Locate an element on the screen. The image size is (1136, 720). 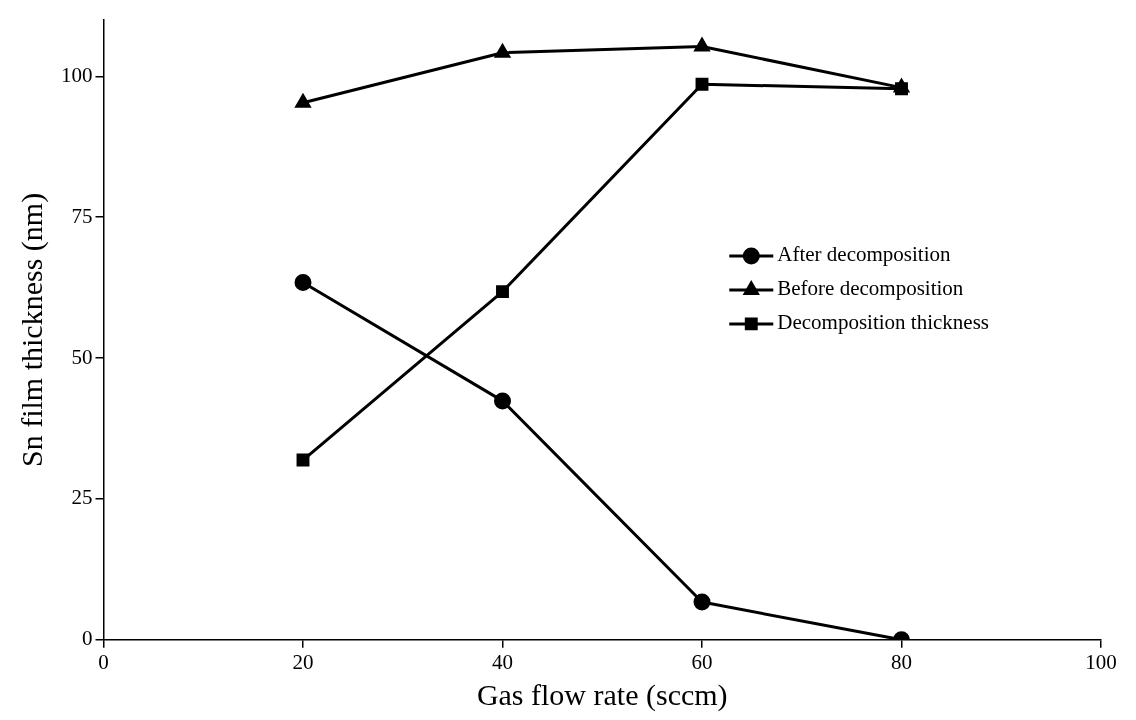
legend-label: Before decomposition is located at coordinates (870, 288).